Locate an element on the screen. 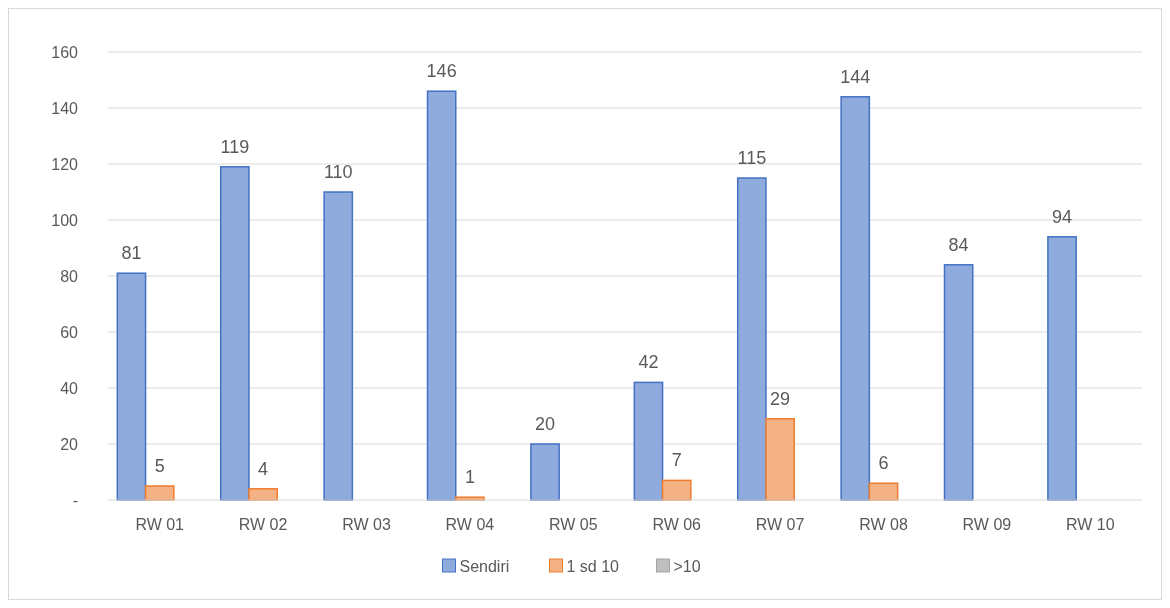 This screenshot has width=1170, height=608. y-tick-label: 140 is located at coordinates (65, 108).